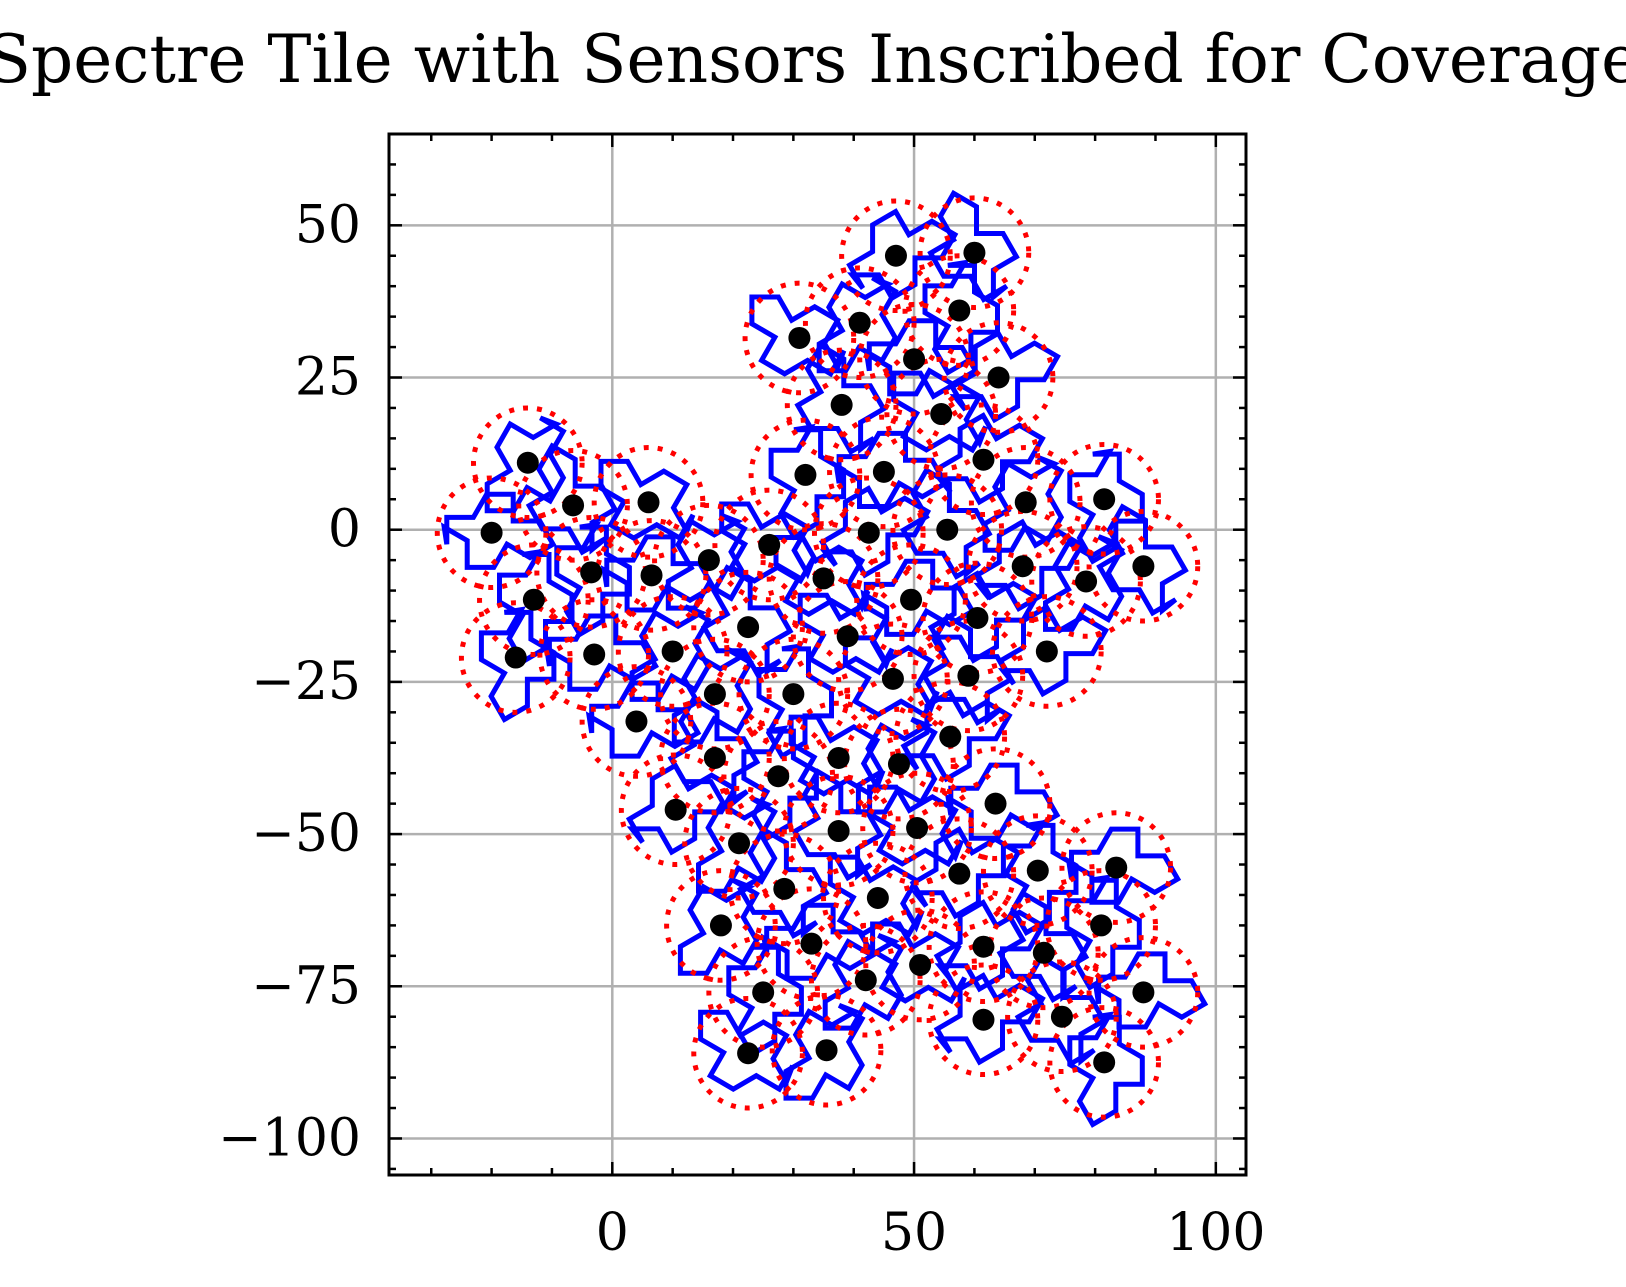 Image resolution: width=1626 pixels, height=1287 pixels. What do you see at coordinates (344, 530) in the screenshot?
I see `y-tick-label: 0` at bounding box center [344, 530].